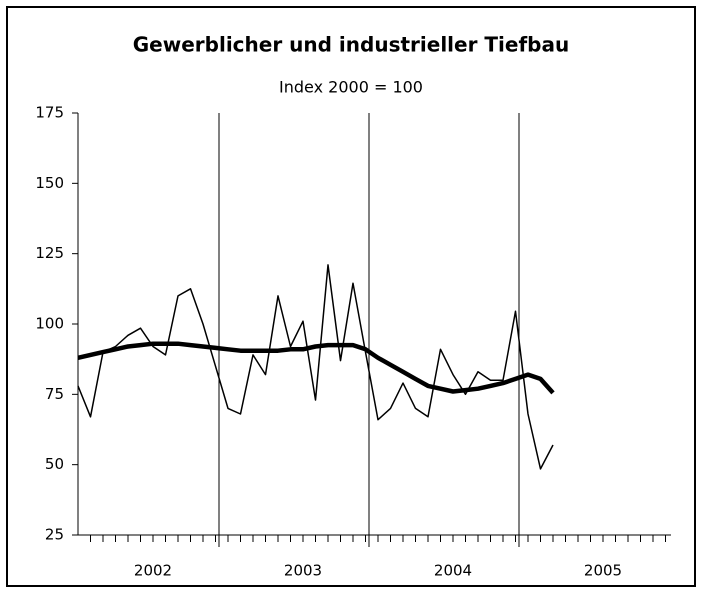  What do you see at coordinates (153, 571) in the screenshot?
I see `x-tick-label: 2002` at bounding box center [153, 571].